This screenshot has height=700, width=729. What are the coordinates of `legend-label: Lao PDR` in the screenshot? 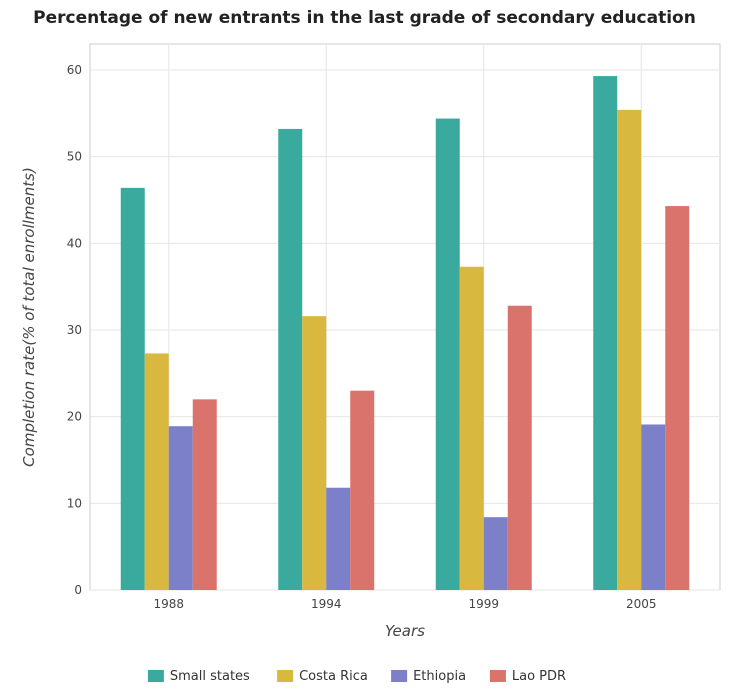 It's located at (539, 676).